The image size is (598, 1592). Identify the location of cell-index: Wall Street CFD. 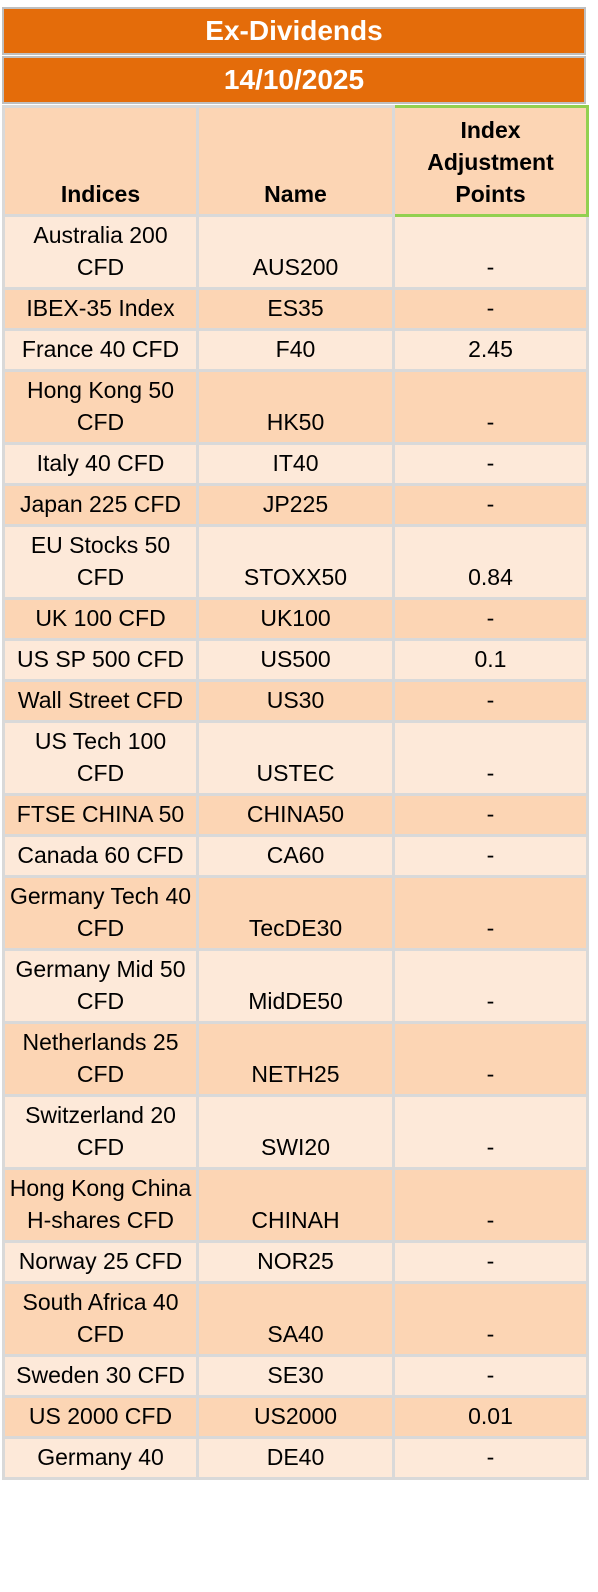
(100, 701).